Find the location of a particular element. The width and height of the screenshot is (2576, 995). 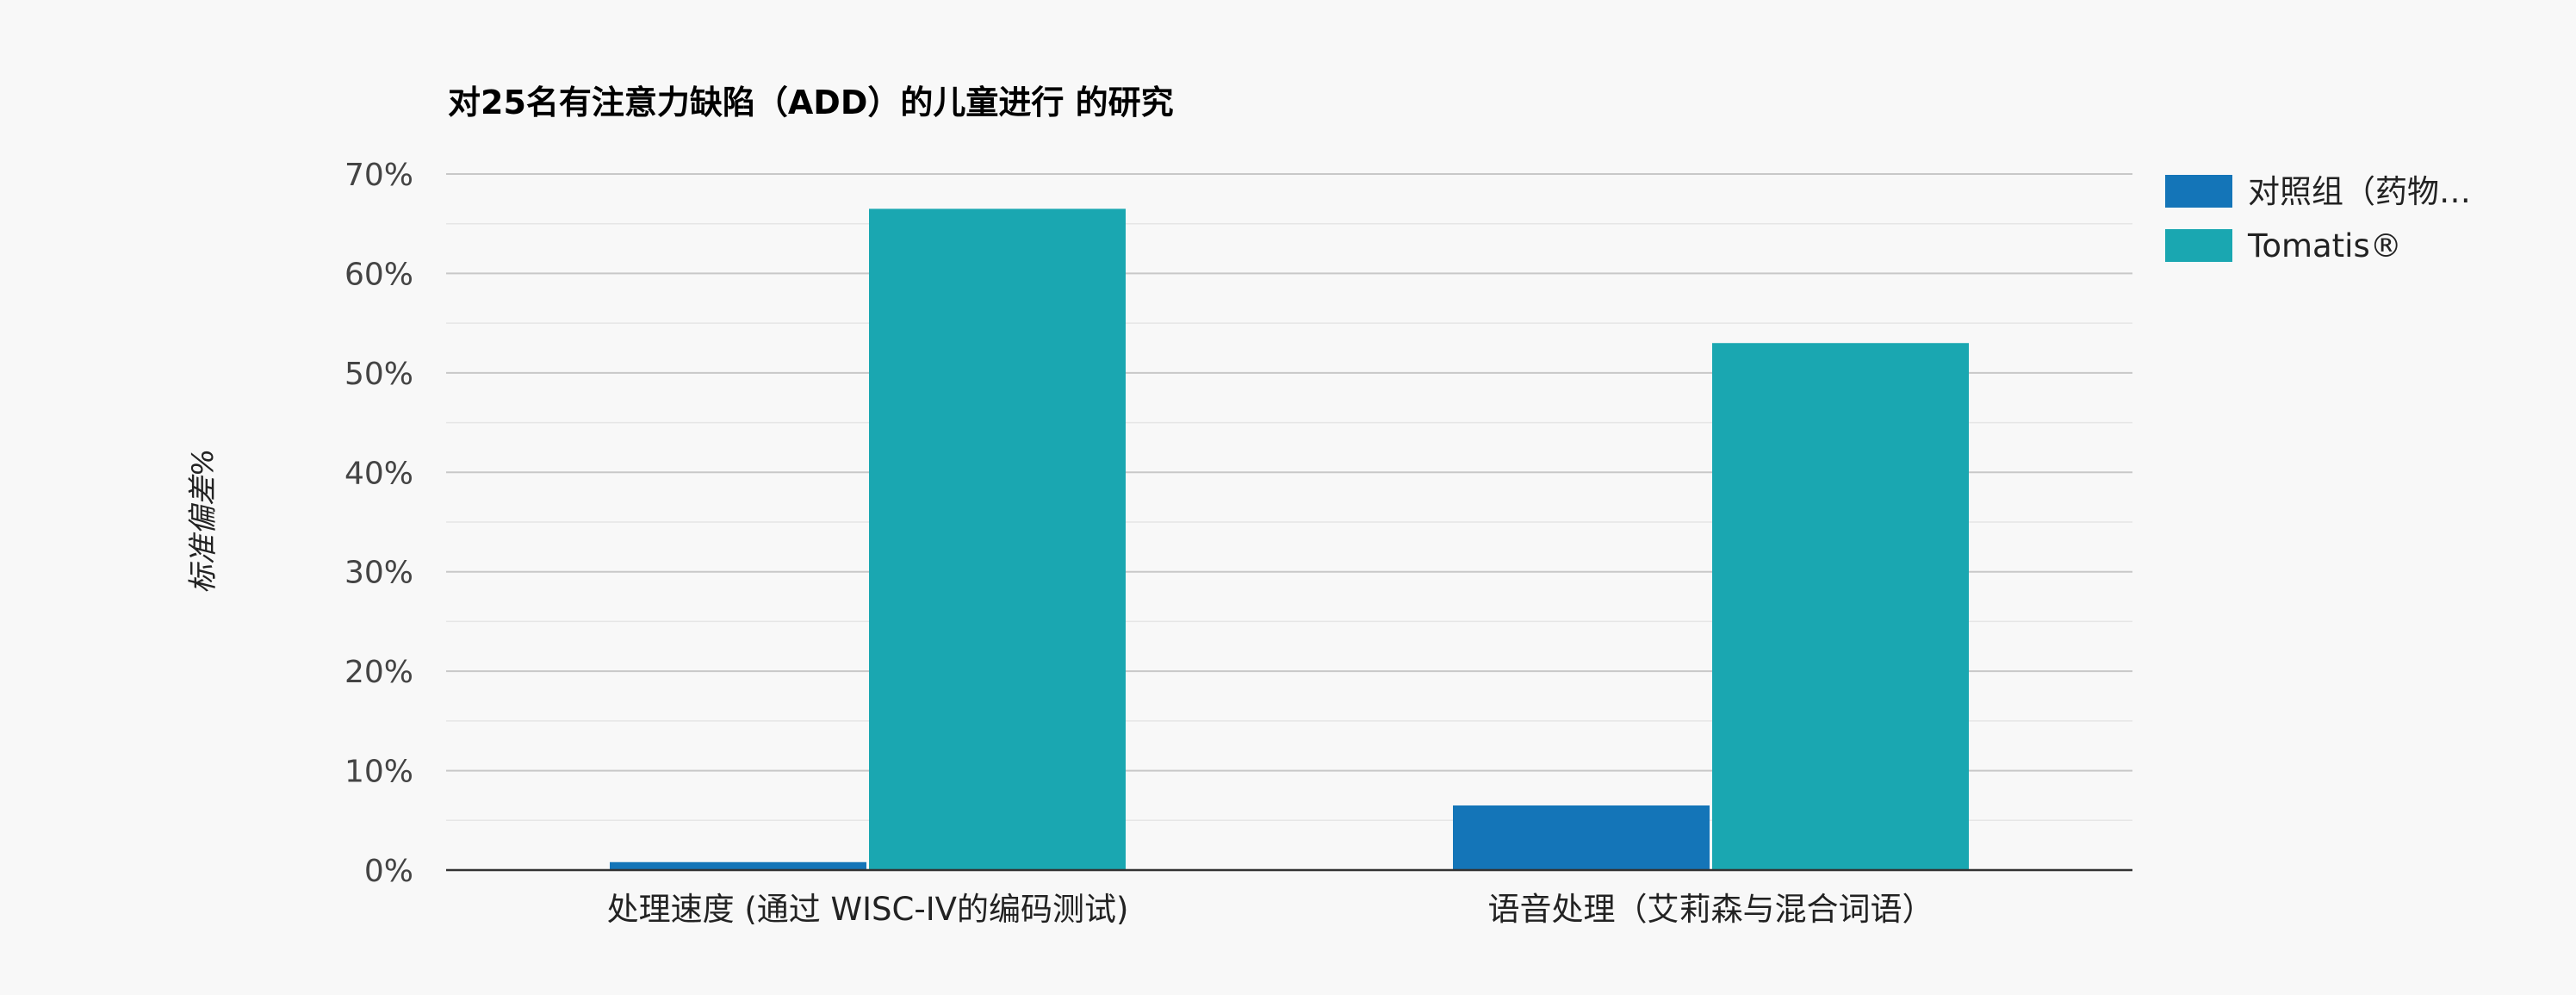

legend-label: Tomatis® is located at coordinates (2324, 245).